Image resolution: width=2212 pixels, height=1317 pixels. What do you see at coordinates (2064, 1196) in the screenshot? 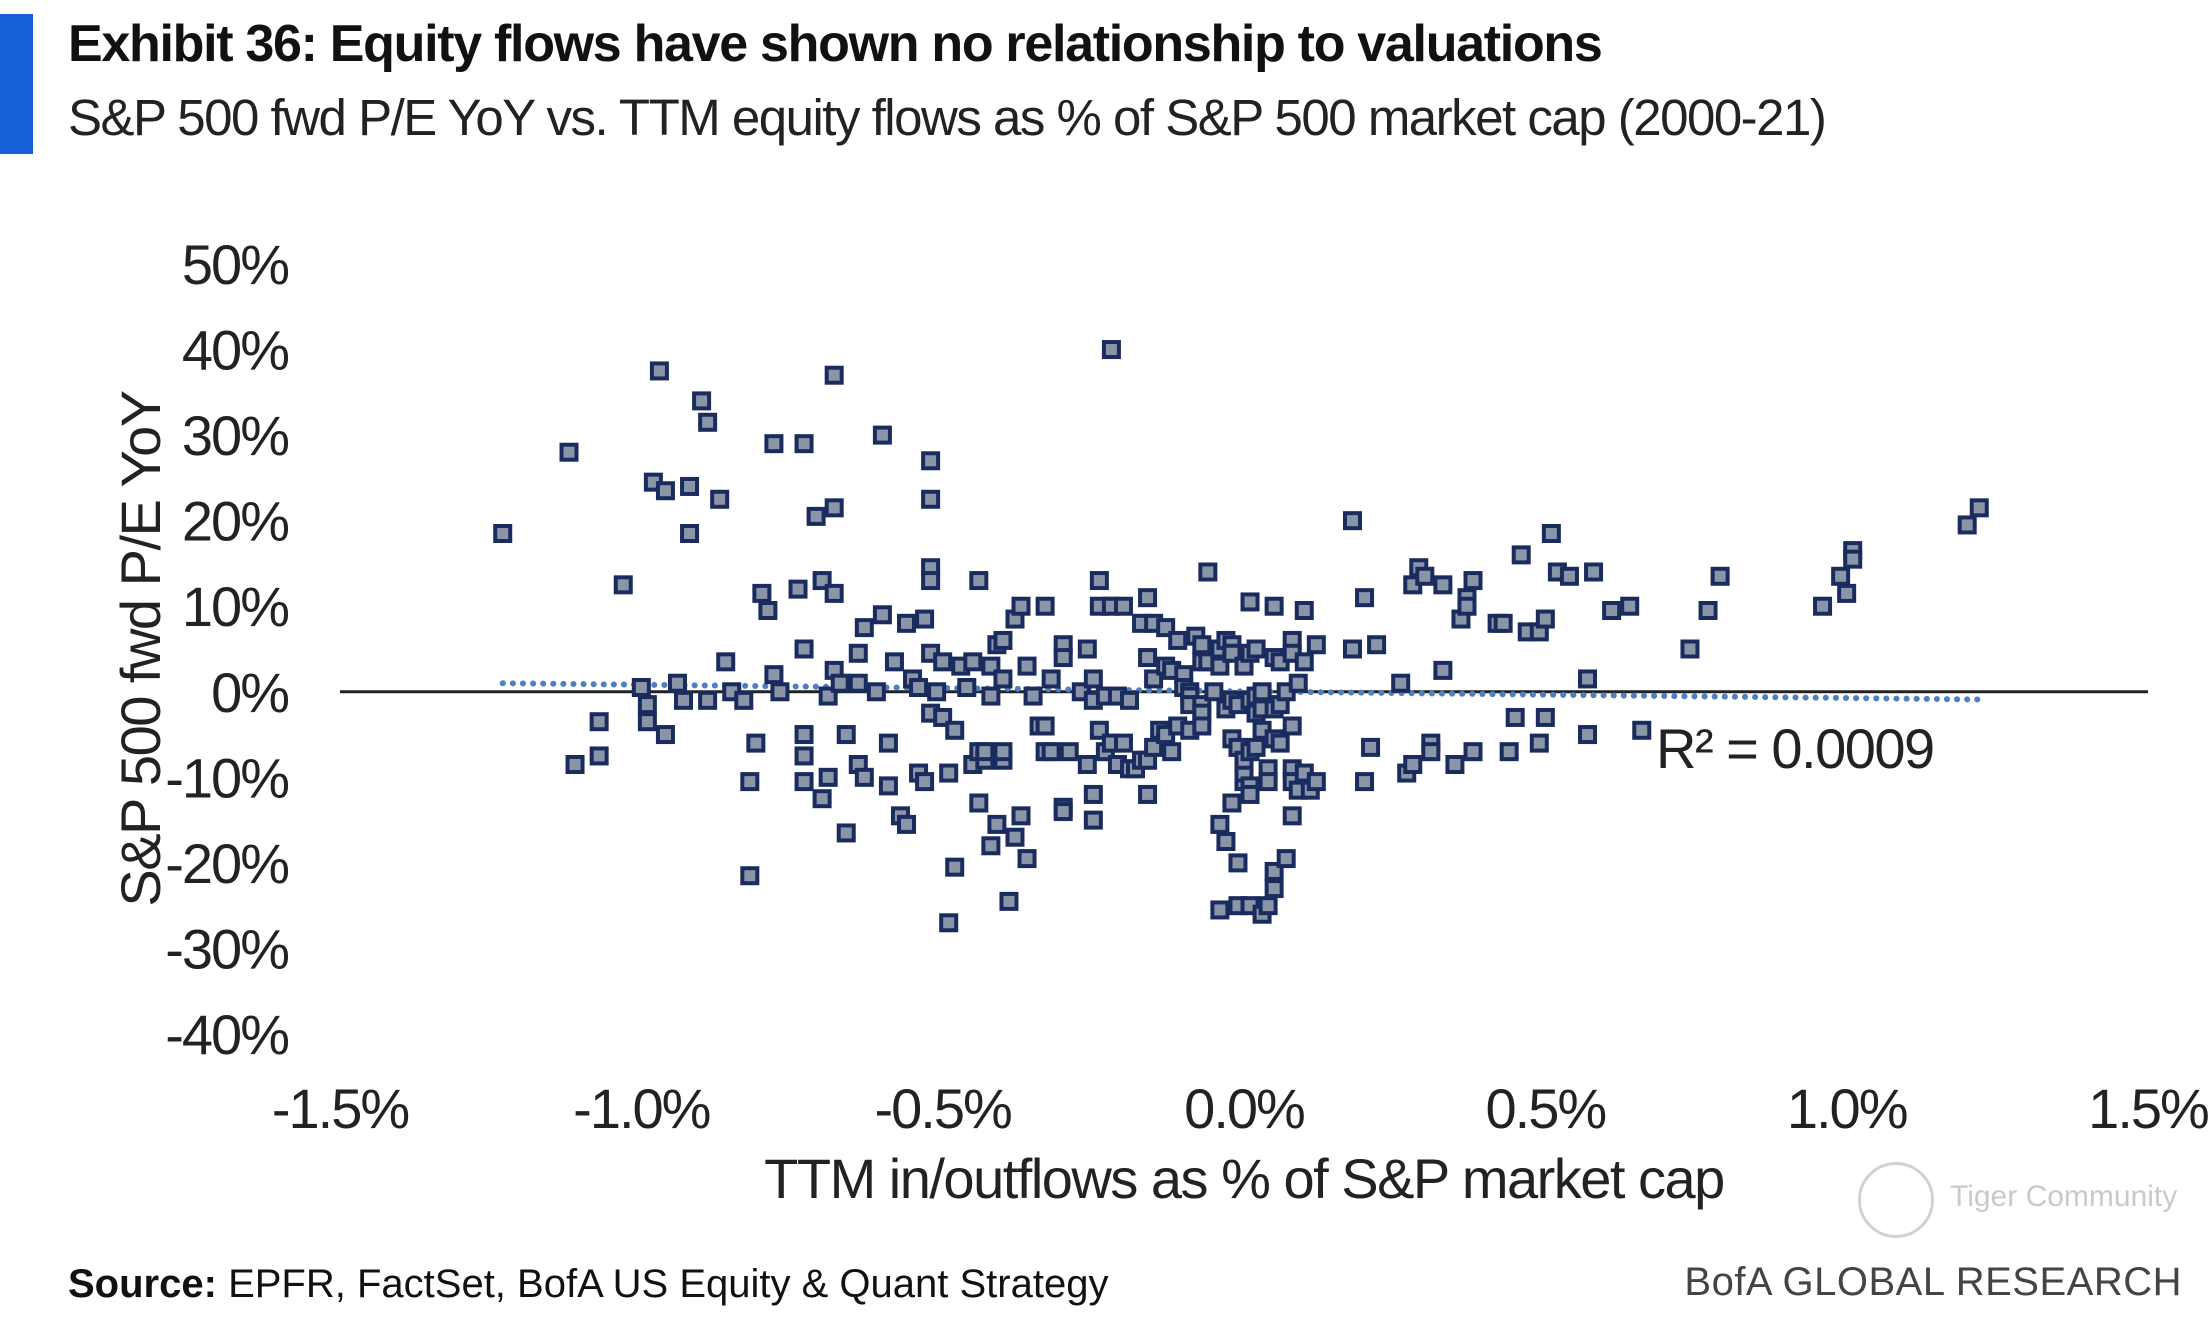
I see `watermark-text: Tiger Community` at bounding box center [2064, 1196].